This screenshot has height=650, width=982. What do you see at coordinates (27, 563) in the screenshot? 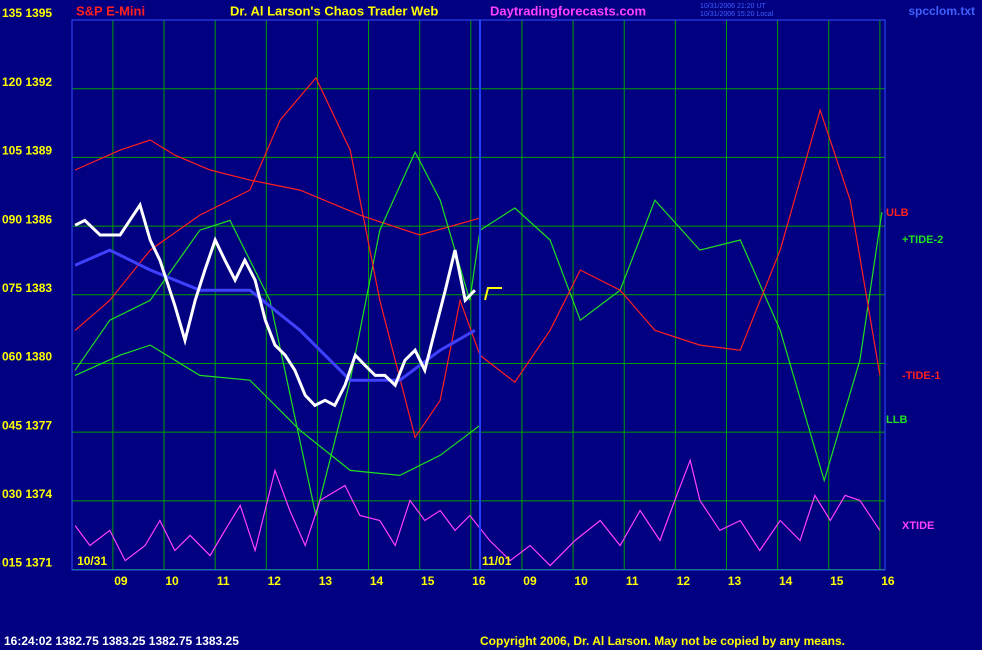
I see `y-tick-label: 015 1371` at bounding box center [27, 563].